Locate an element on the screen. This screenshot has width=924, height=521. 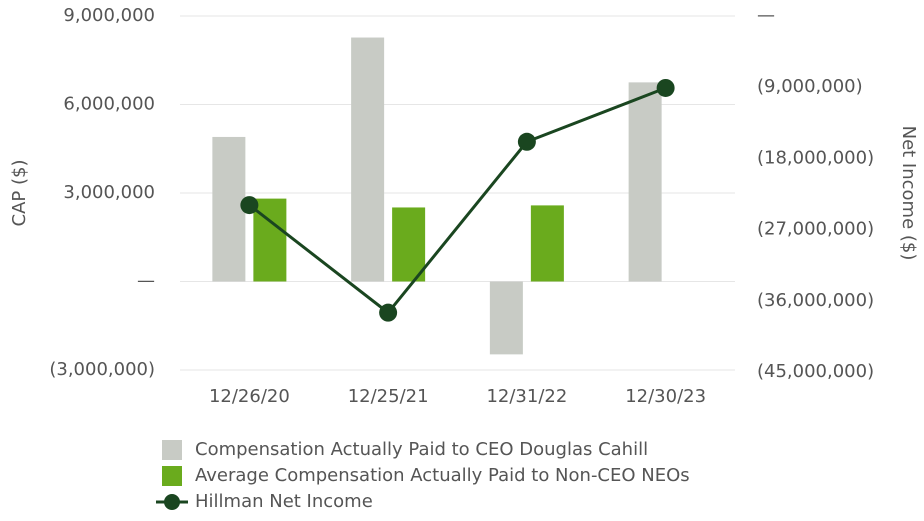
y-axis-label: CAP ($) is located at coordinates (19, 193).